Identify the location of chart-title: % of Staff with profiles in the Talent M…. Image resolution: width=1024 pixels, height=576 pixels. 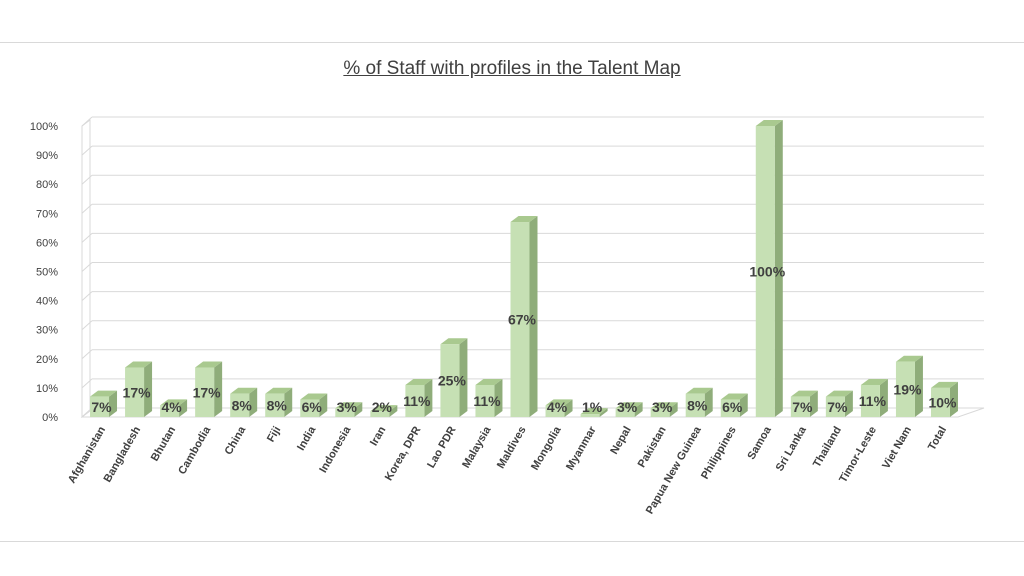
(512, 68).